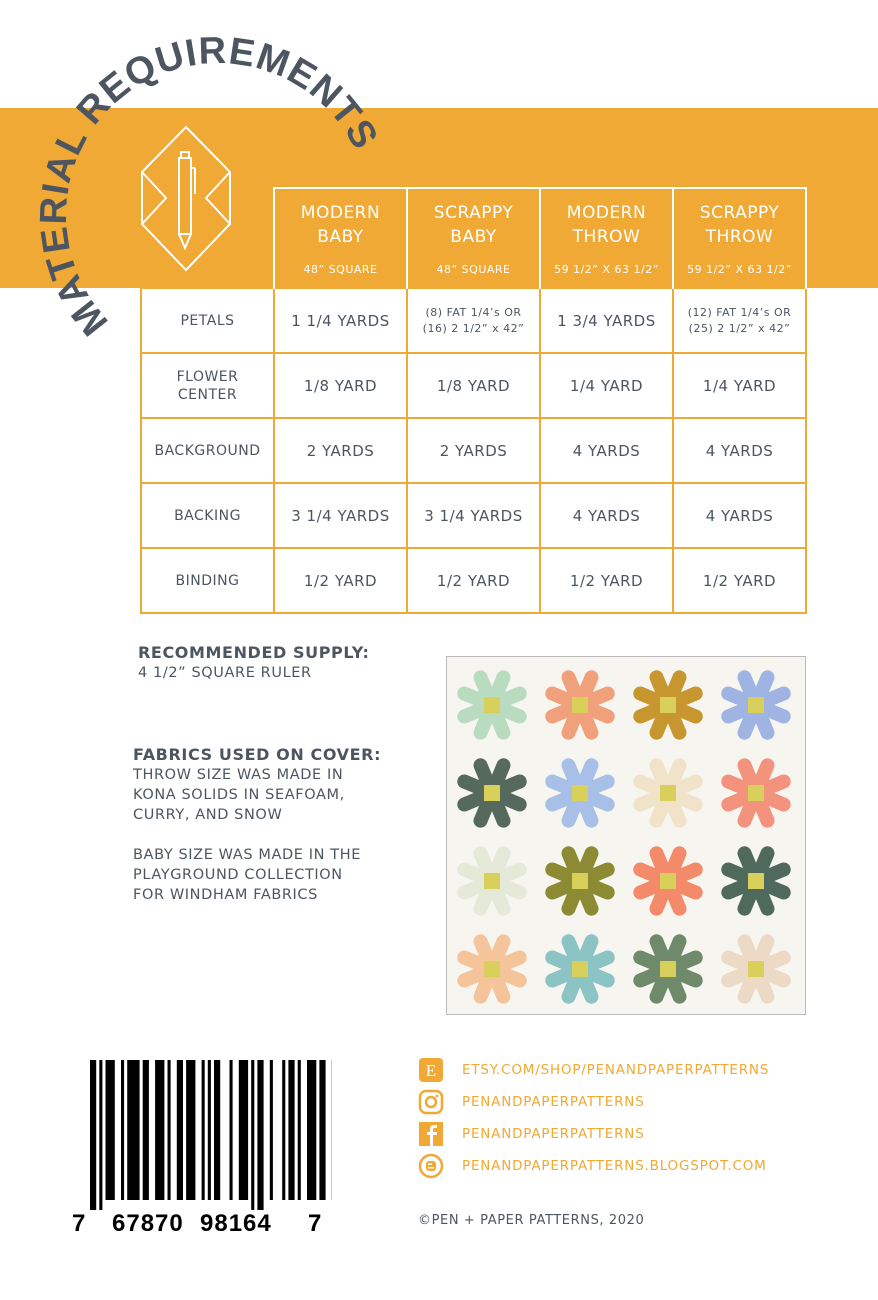 The height and width of the screenshot is (1300, 878). Describe the element at coordinates (207, 385) in the screenshot. I see `row-label: FLOWER CENTER` at that location.